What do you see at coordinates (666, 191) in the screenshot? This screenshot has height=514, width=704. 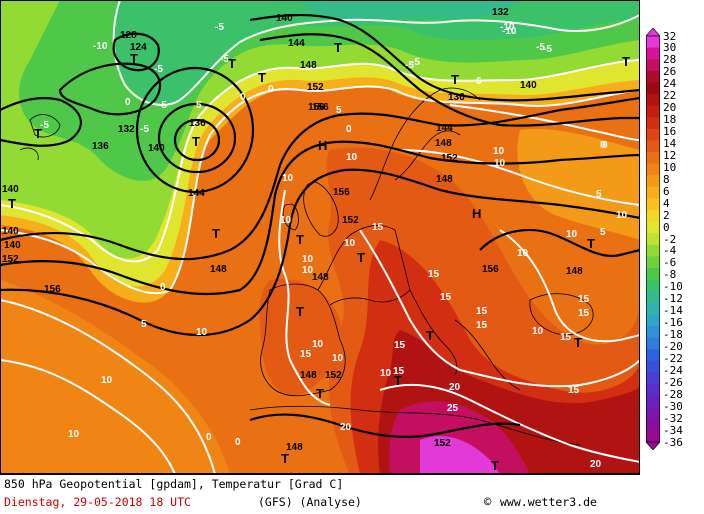 I see `colorbar-tick-label: 6` at bounding box center [666, 191].